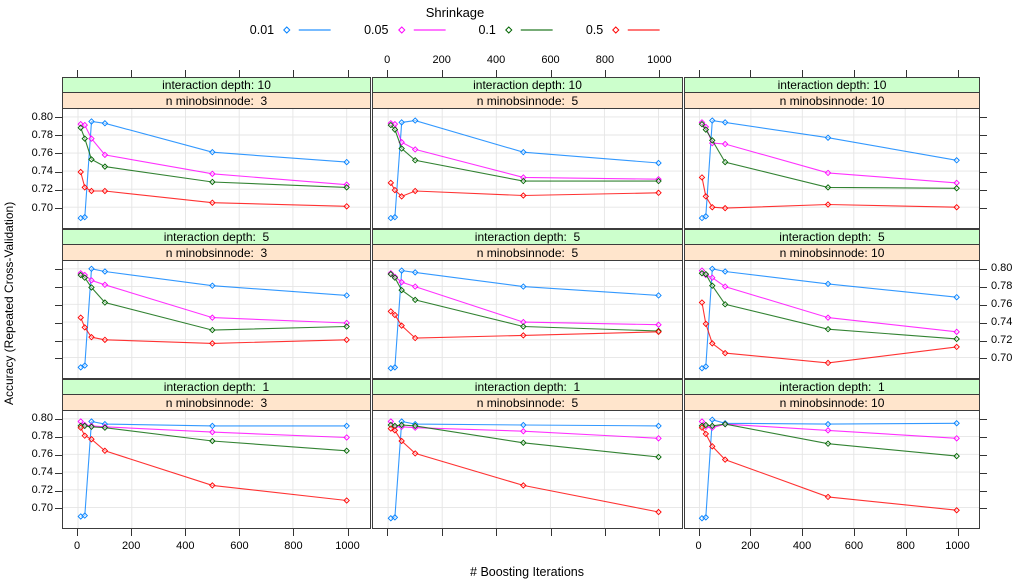 Image resolution: width=1024 pixels, height=583 pixels. What do you see at coordinates (1002, 340) in the screenshot?
I see `y-axis-tick-label: 0.72` at bounding box center [1002, 340].